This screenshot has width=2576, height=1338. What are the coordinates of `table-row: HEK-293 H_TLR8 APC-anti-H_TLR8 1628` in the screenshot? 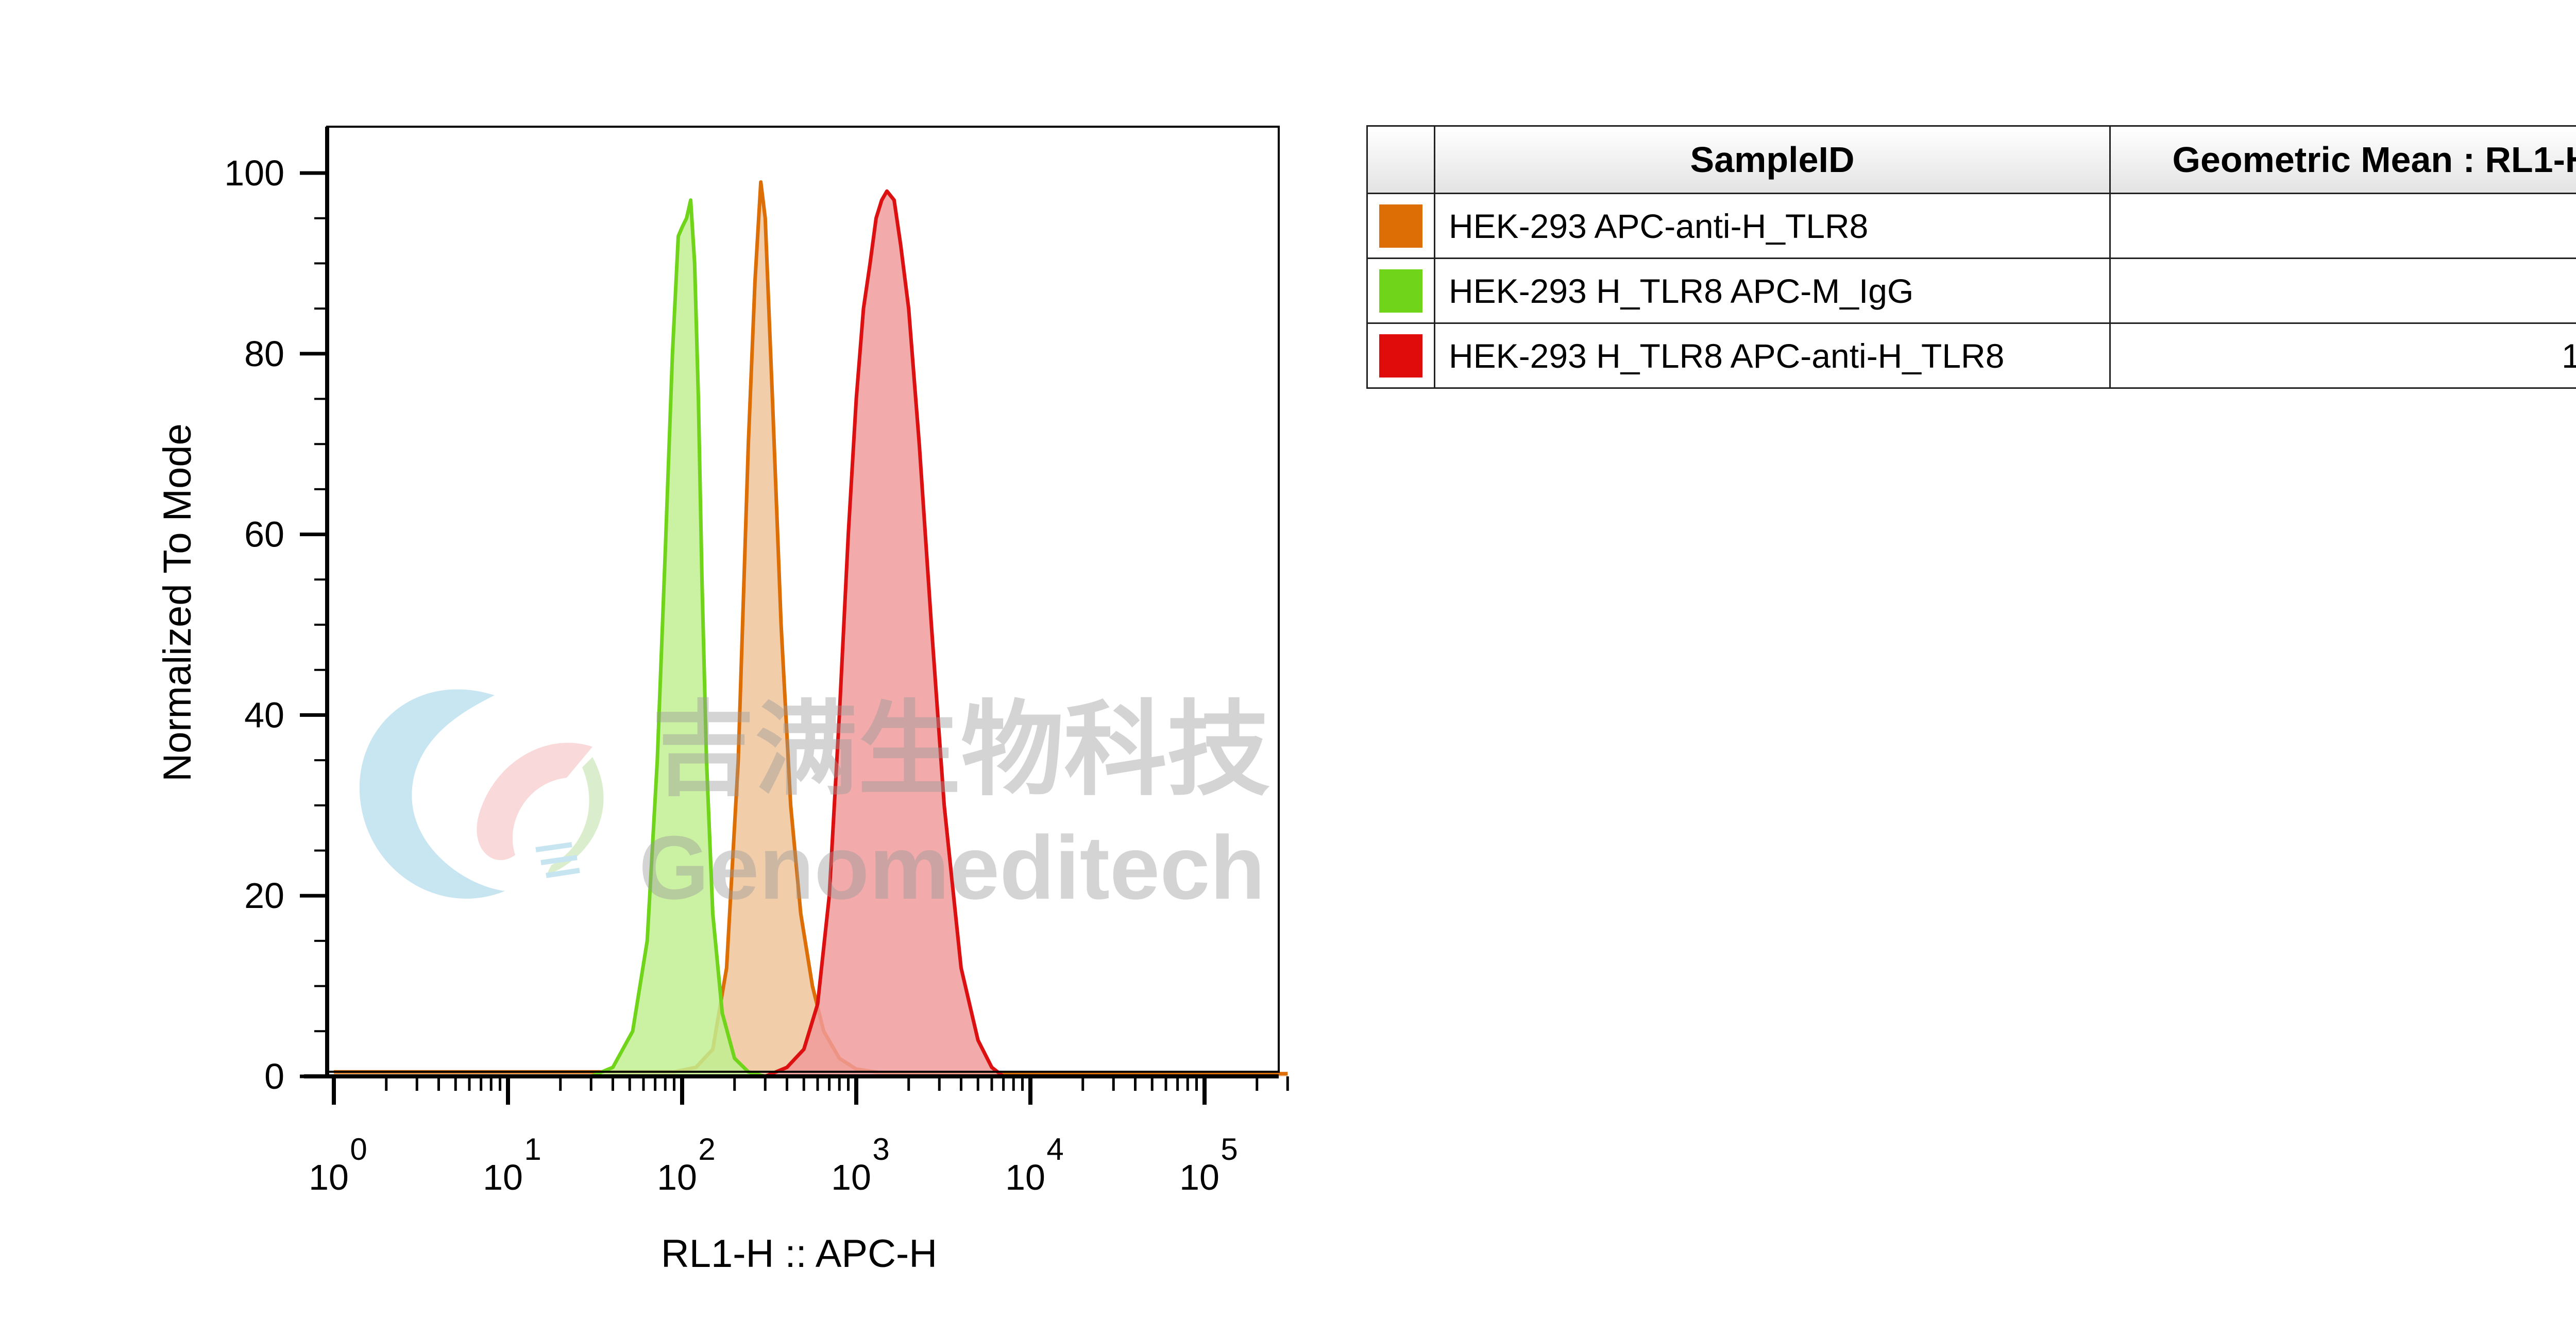 It's located at (1971, 355).